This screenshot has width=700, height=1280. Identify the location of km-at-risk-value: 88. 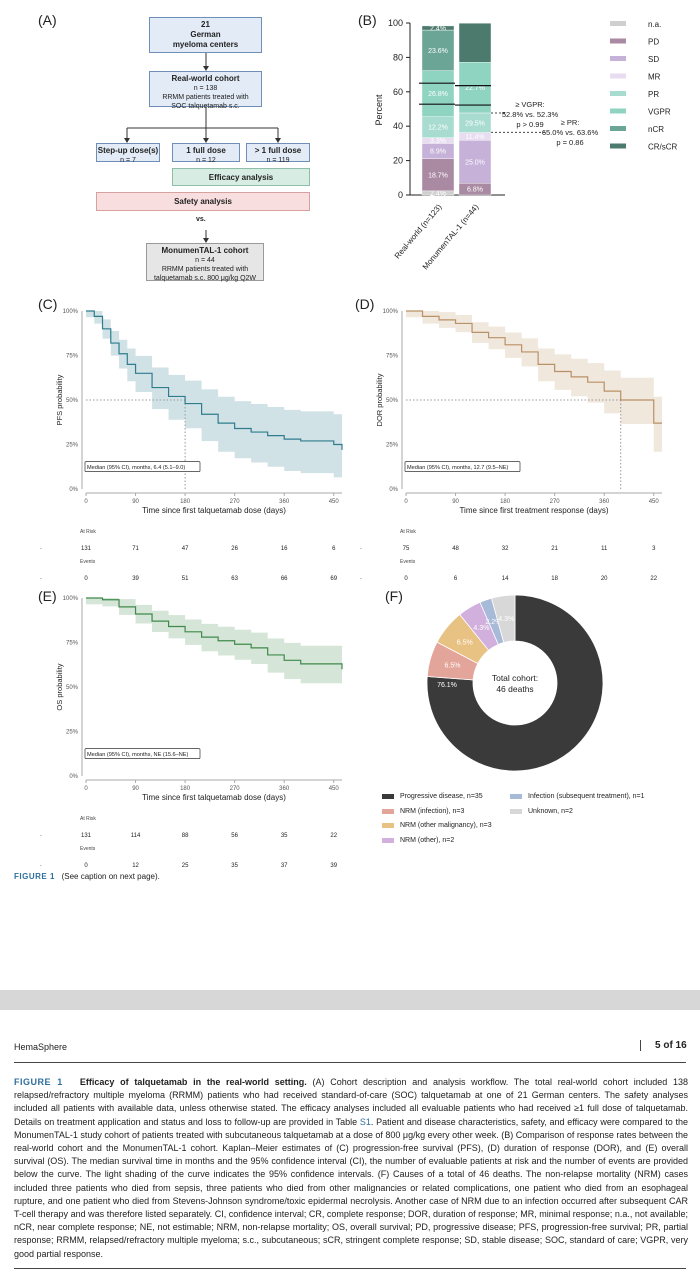
(185, 836).